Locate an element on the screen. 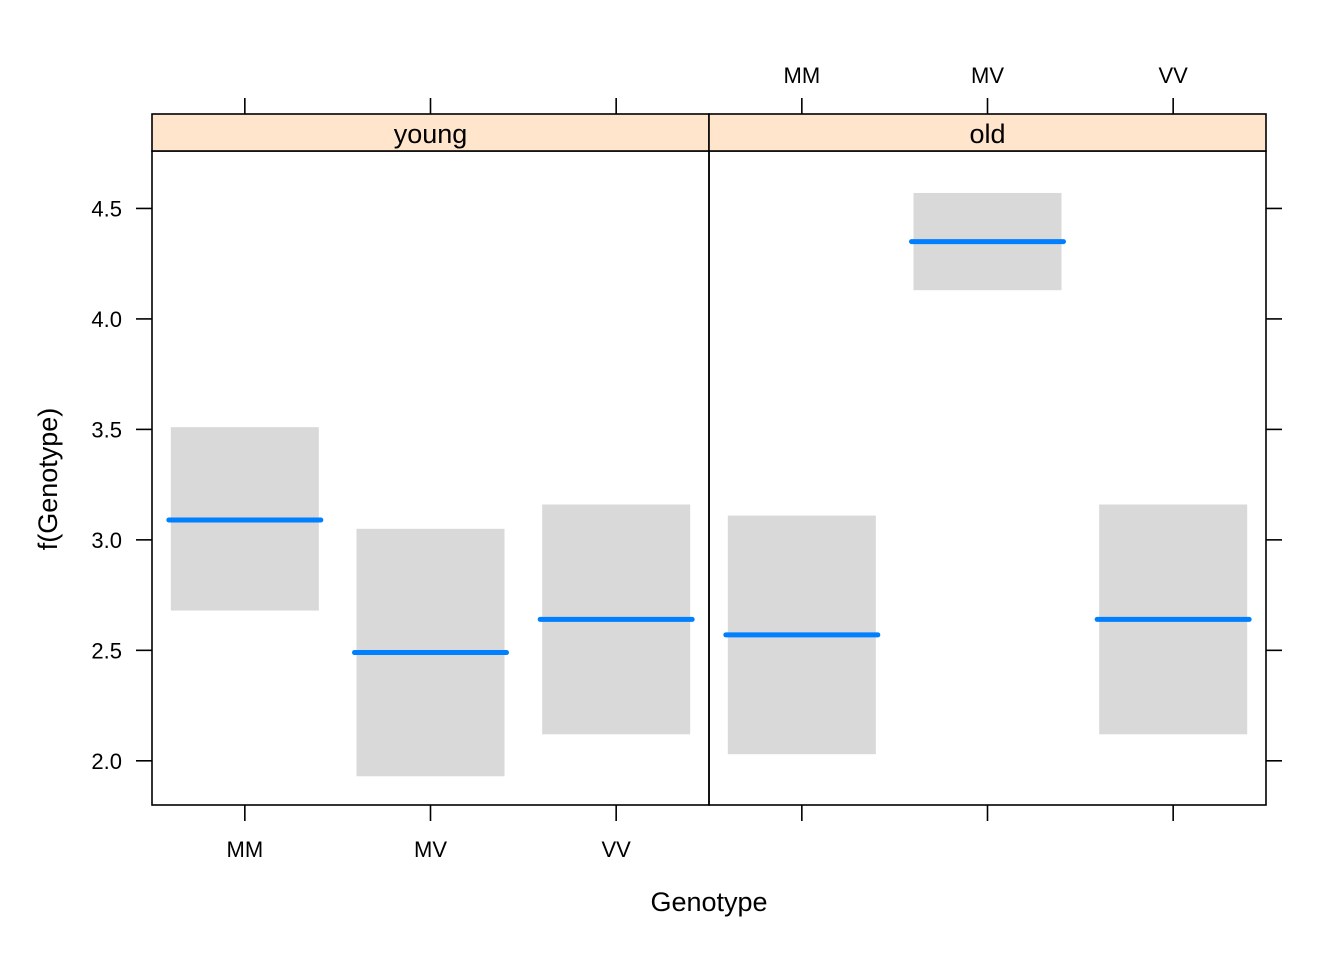 This screenshot has width=1344, height=960. x-tick-label-old-mm: MM is located at coordinates (802, 75).